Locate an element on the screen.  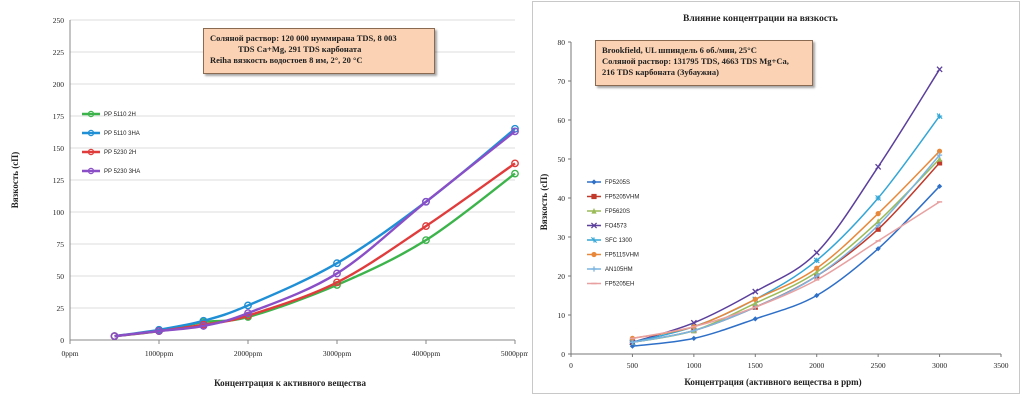
y-tick-label: 60 is located at coordinates (562, 120).